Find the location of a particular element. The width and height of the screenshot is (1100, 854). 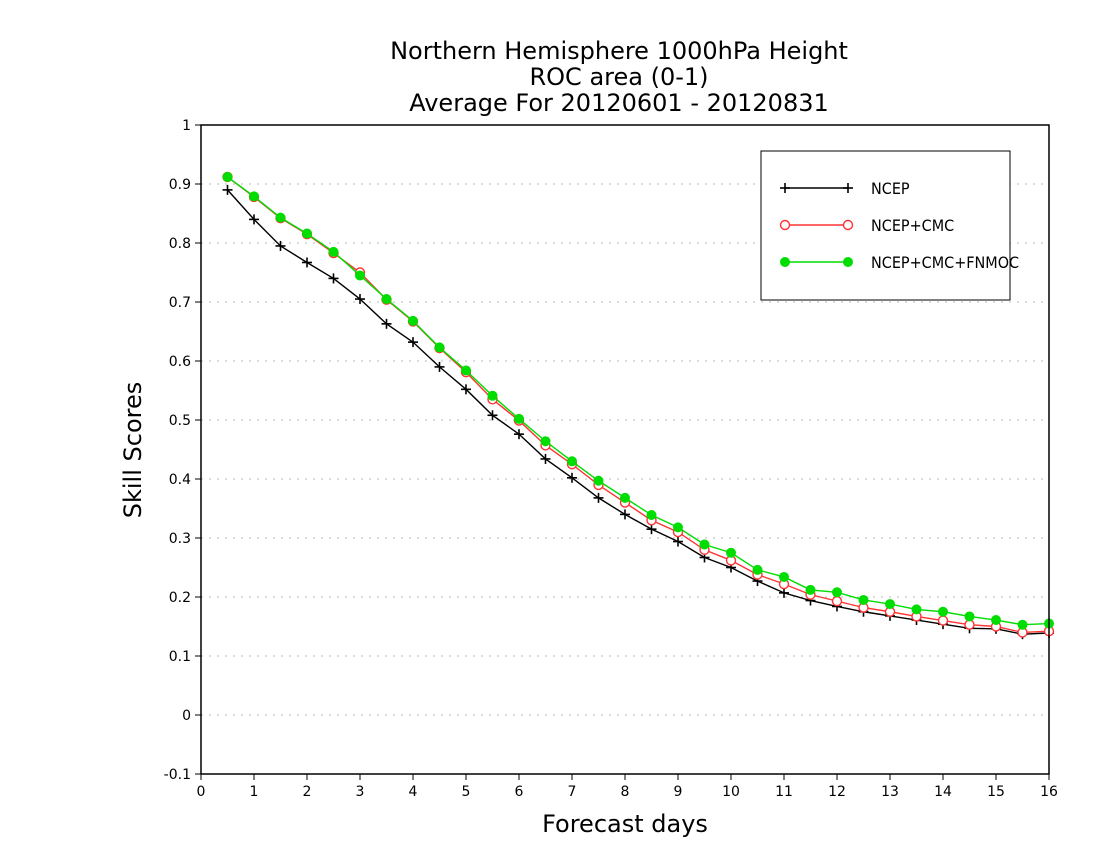

x-tick-label: 13 is located at coordinates (890, 792).